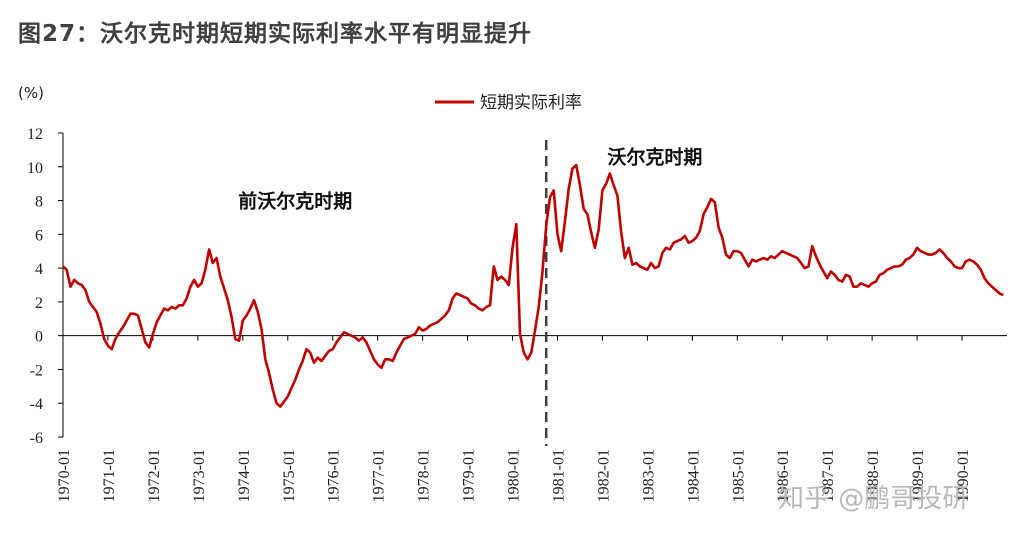 This screenshot has width=1019, height=539. Describe the element at coordinates (918, 475) in the screenshot. I see `x-tick-label: 1989-01` at that location.